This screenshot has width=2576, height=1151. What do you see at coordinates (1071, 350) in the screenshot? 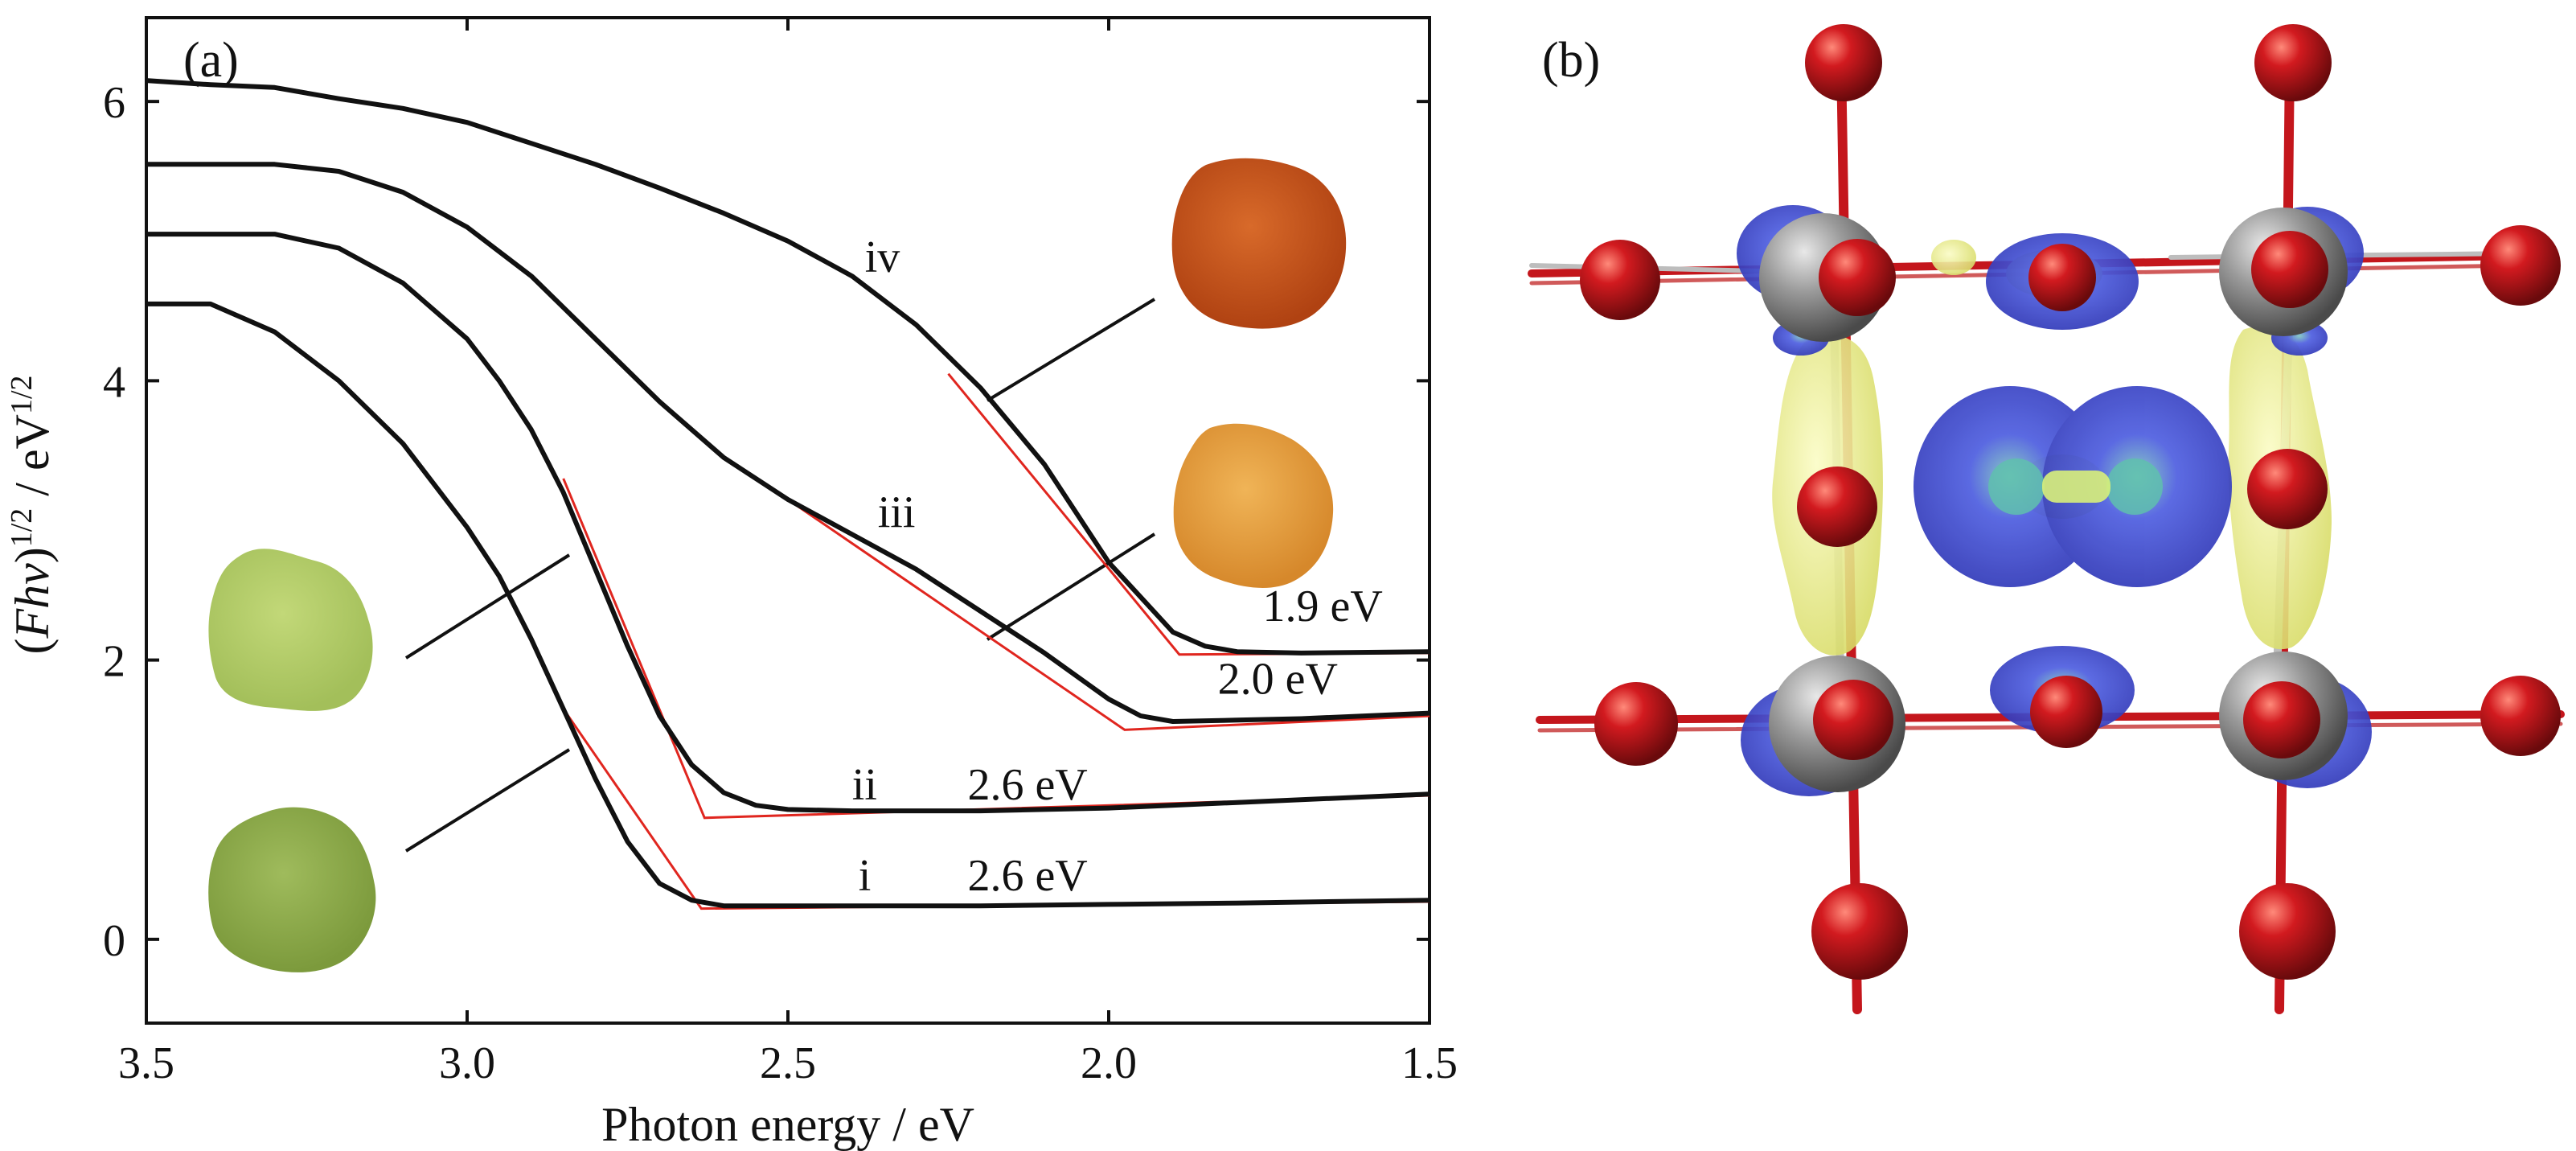
I see `leader-line-iv` at bounding box center [1071, 350].